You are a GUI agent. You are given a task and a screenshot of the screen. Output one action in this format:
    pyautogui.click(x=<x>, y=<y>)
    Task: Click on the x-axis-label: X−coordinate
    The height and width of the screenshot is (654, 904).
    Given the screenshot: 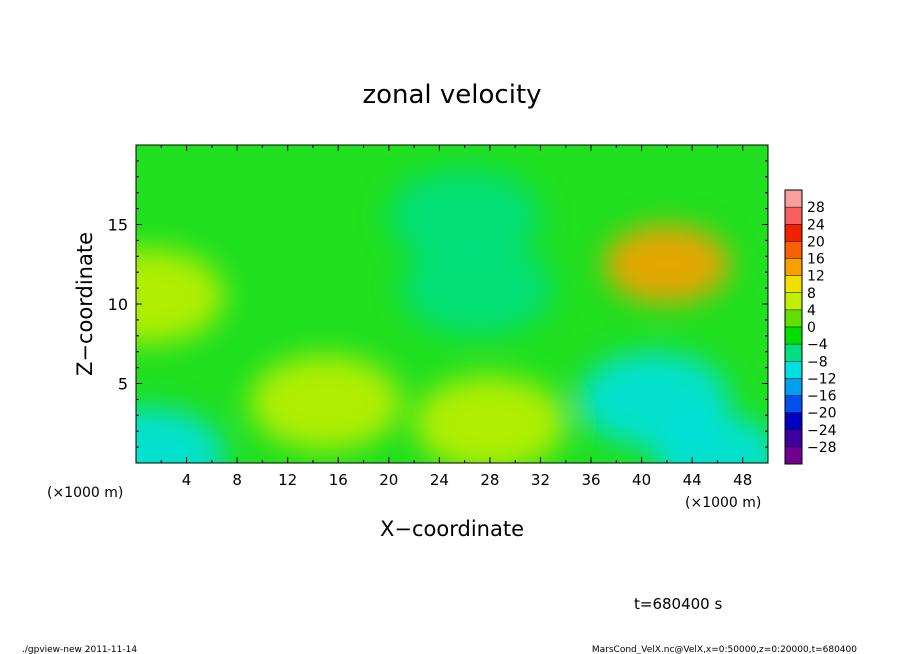 What is the action you would take?
    pyautogui.click(x=452, y=529)
    